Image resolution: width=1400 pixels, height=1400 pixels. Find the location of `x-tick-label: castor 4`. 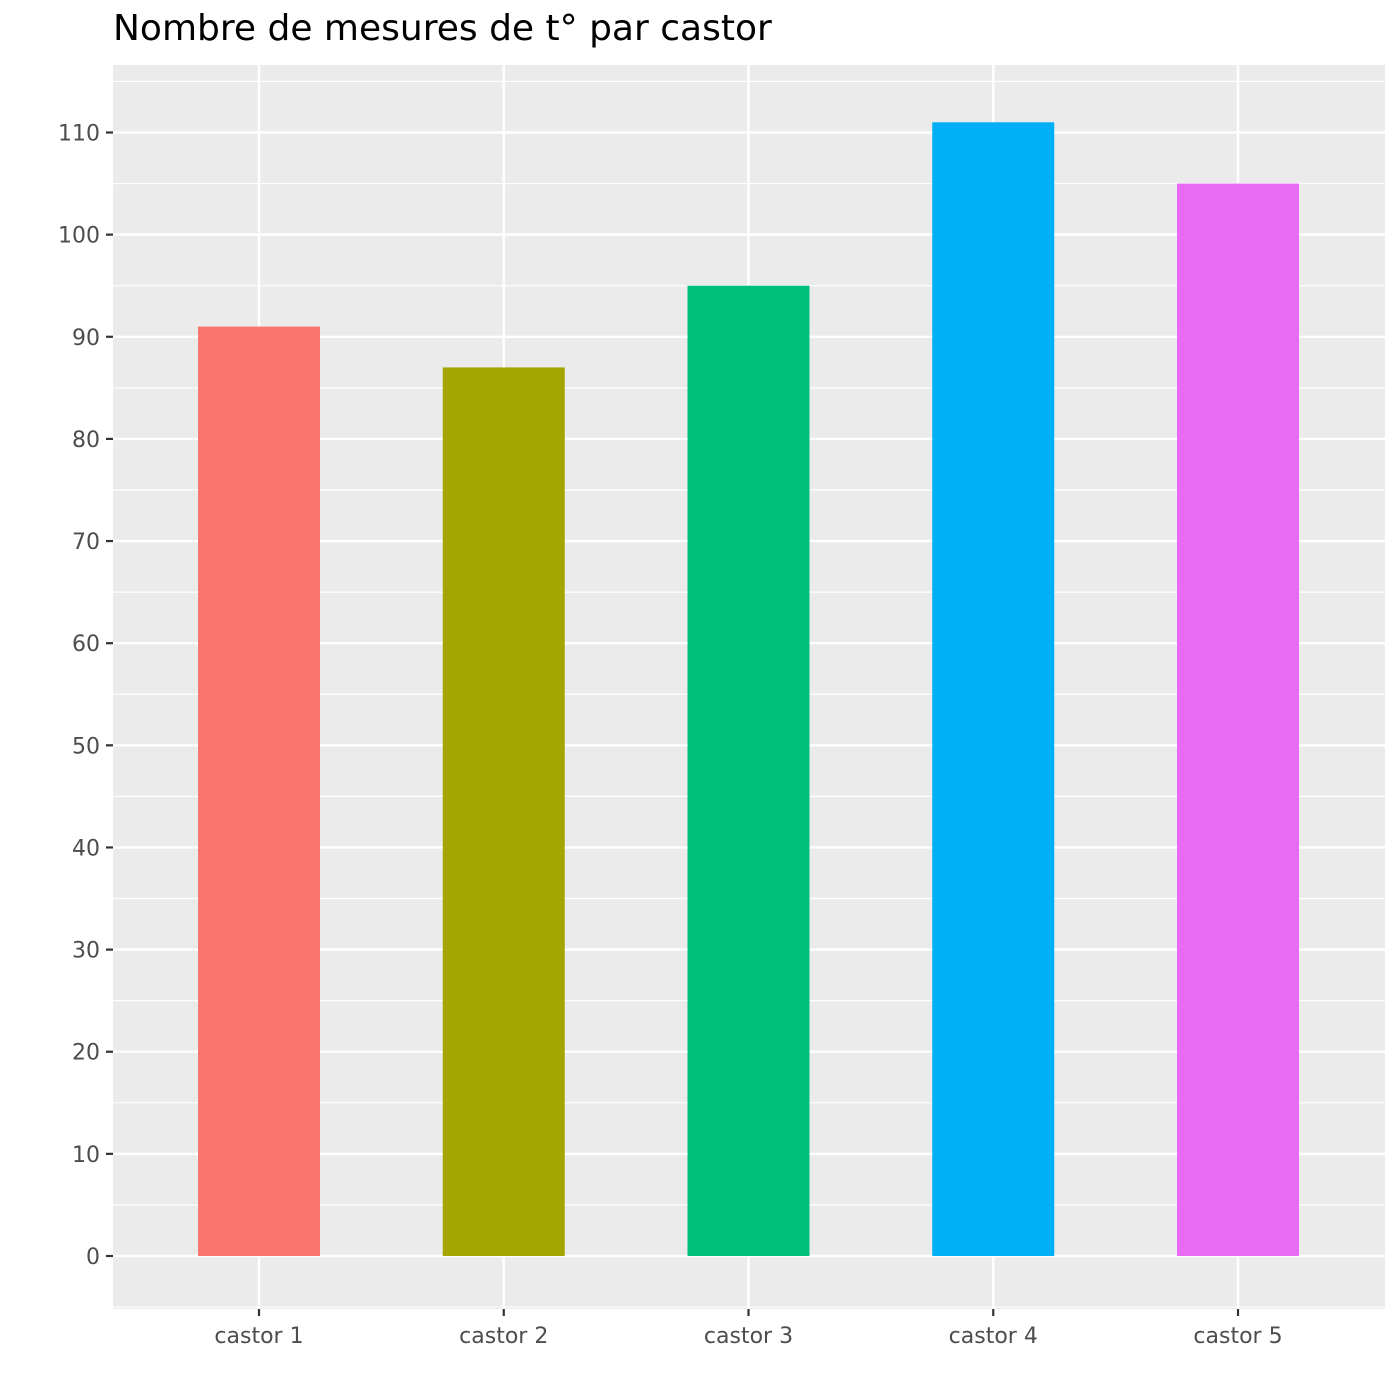

x-tick-label: castor 4 is located at coordinates (993, 1336).